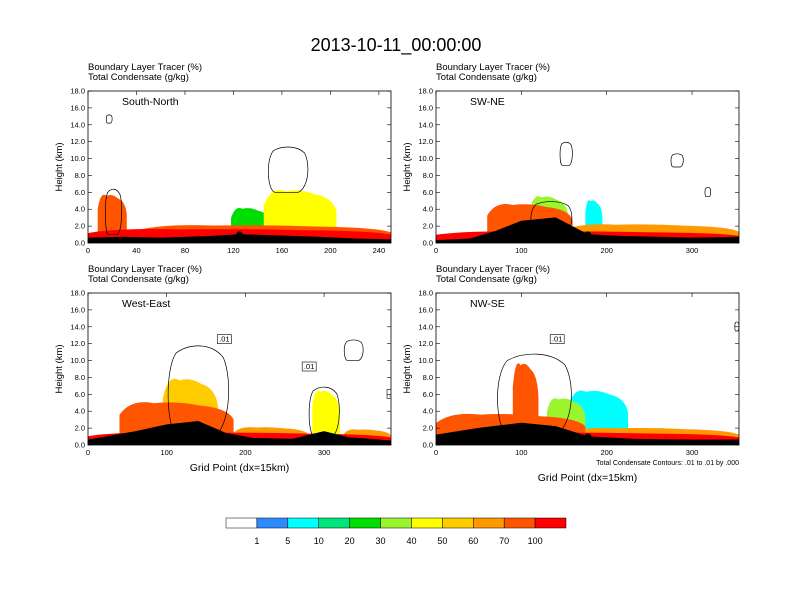 Image resolution: width=792 pixels, height=612 pixels. What do you see at coordinates (185, 250) in the screenshot?
I see `x-tick-label: 80` at bounding box center [185, 250].